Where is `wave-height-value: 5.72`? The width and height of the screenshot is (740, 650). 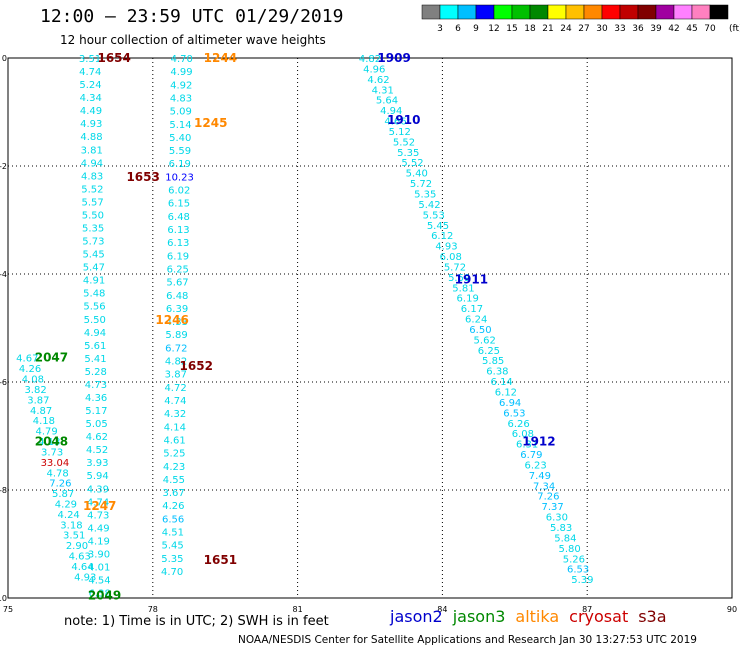 wave-height-value: 5.72 is located at coordinates (455, 267).